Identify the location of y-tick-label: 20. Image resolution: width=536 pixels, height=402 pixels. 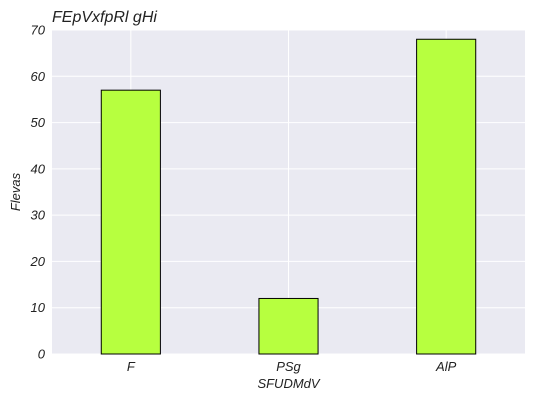
(38, 261).